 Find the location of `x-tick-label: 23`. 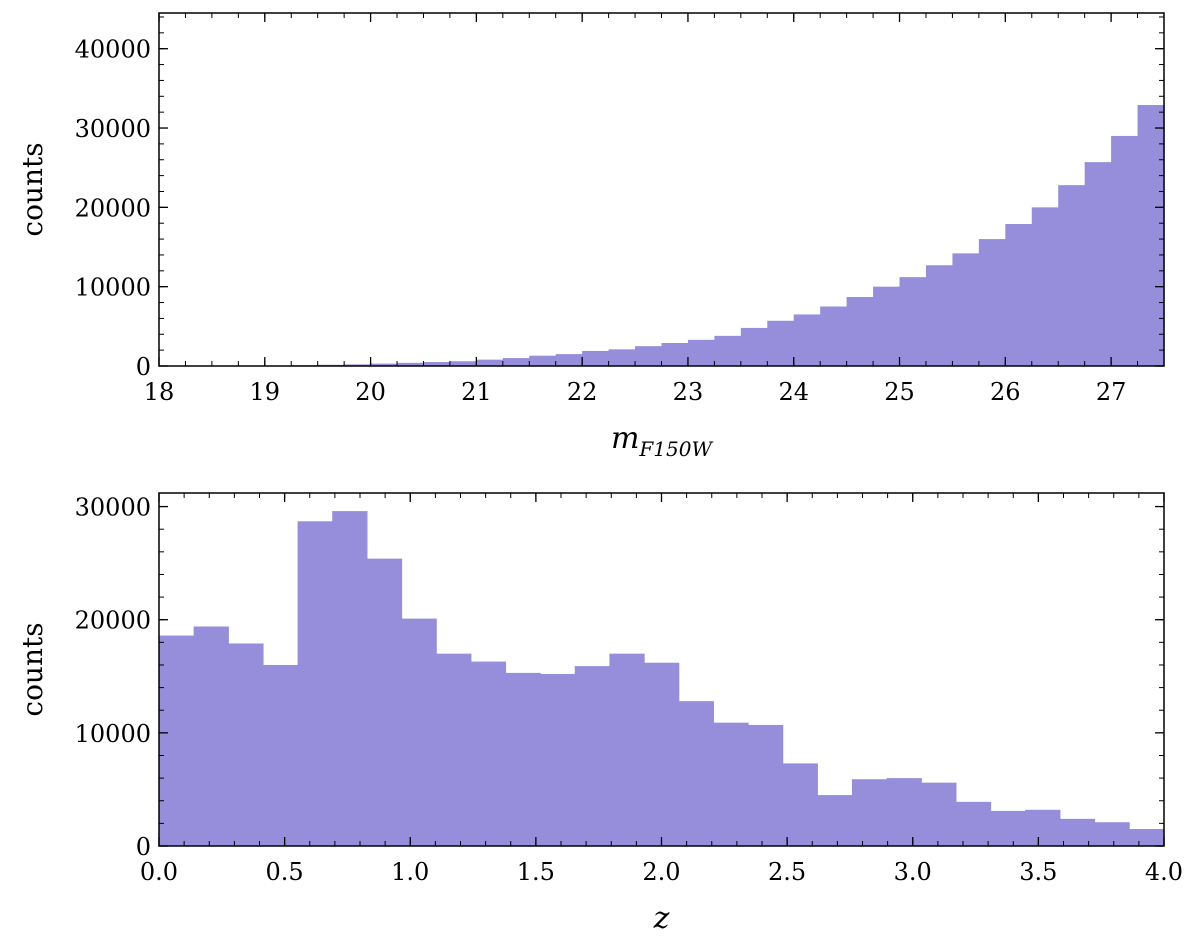

x-tick-label: 23 is located at coordinates (688, 392).